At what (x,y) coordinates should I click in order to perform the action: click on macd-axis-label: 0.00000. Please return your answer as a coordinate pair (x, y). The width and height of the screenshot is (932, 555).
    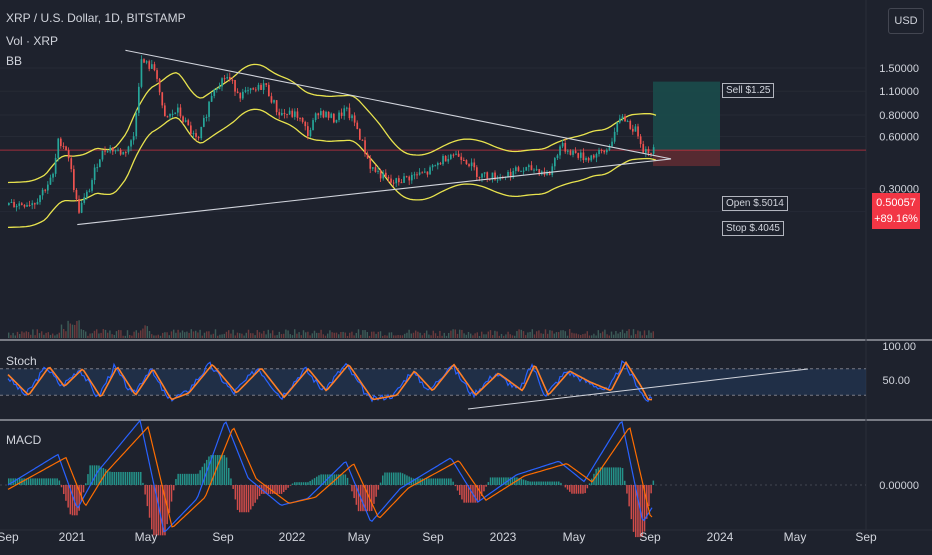
    Looking at the image, I should click on (899, 486).